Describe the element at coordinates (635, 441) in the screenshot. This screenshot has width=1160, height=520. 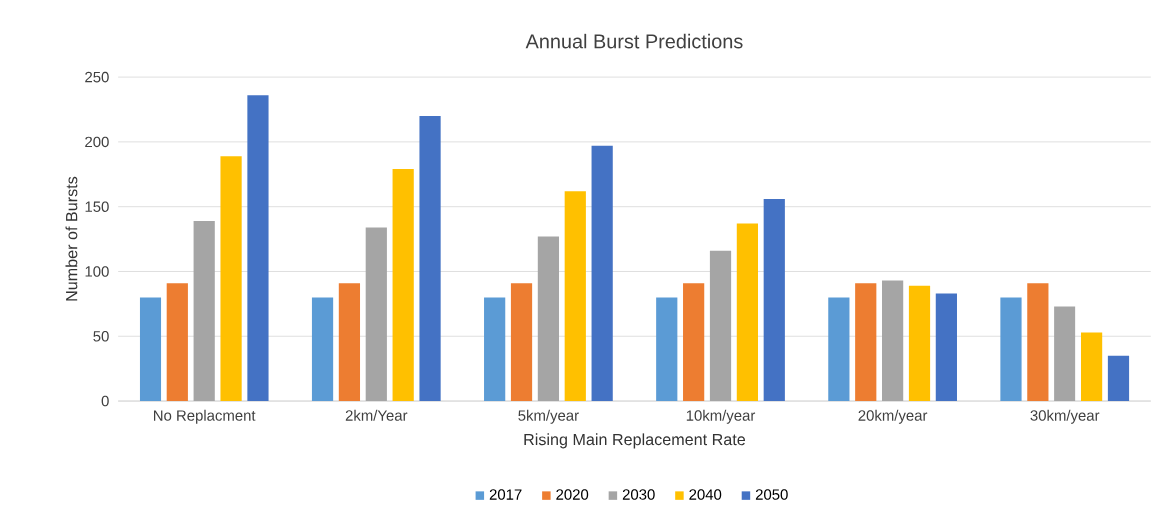
I see `x-axis-title: Rising Main Replacement Rate` at that location.